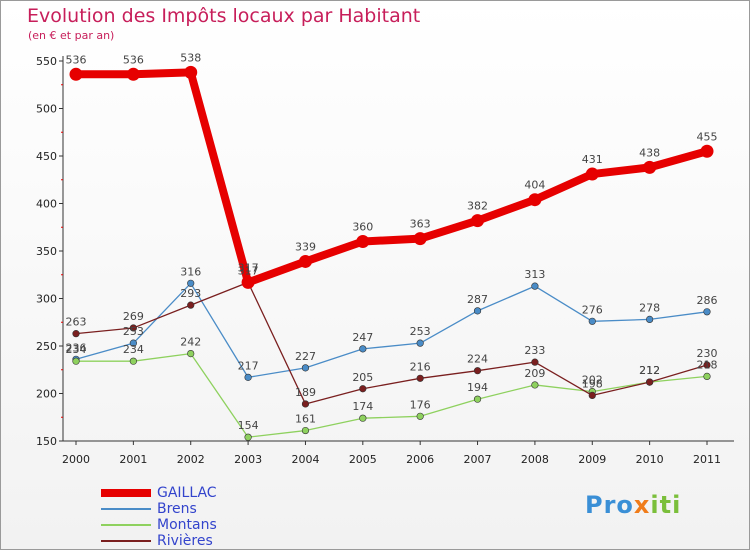 This screenshot has width=750, height=550. I want to click on data-label: 236, so click(76, 347).